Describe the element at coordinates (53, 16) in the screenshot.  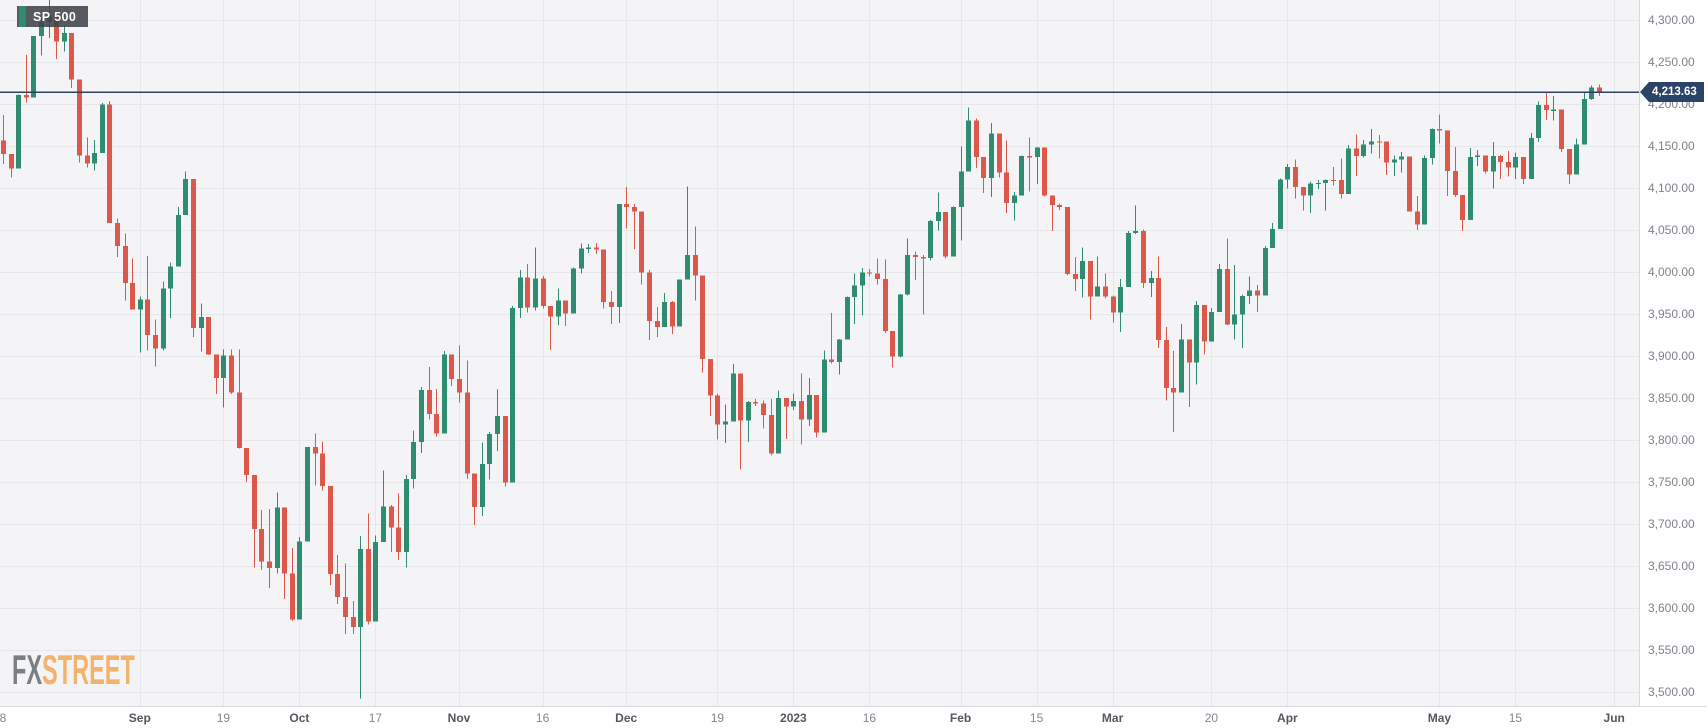
I see `symbol-legend: SP 500` at that location.